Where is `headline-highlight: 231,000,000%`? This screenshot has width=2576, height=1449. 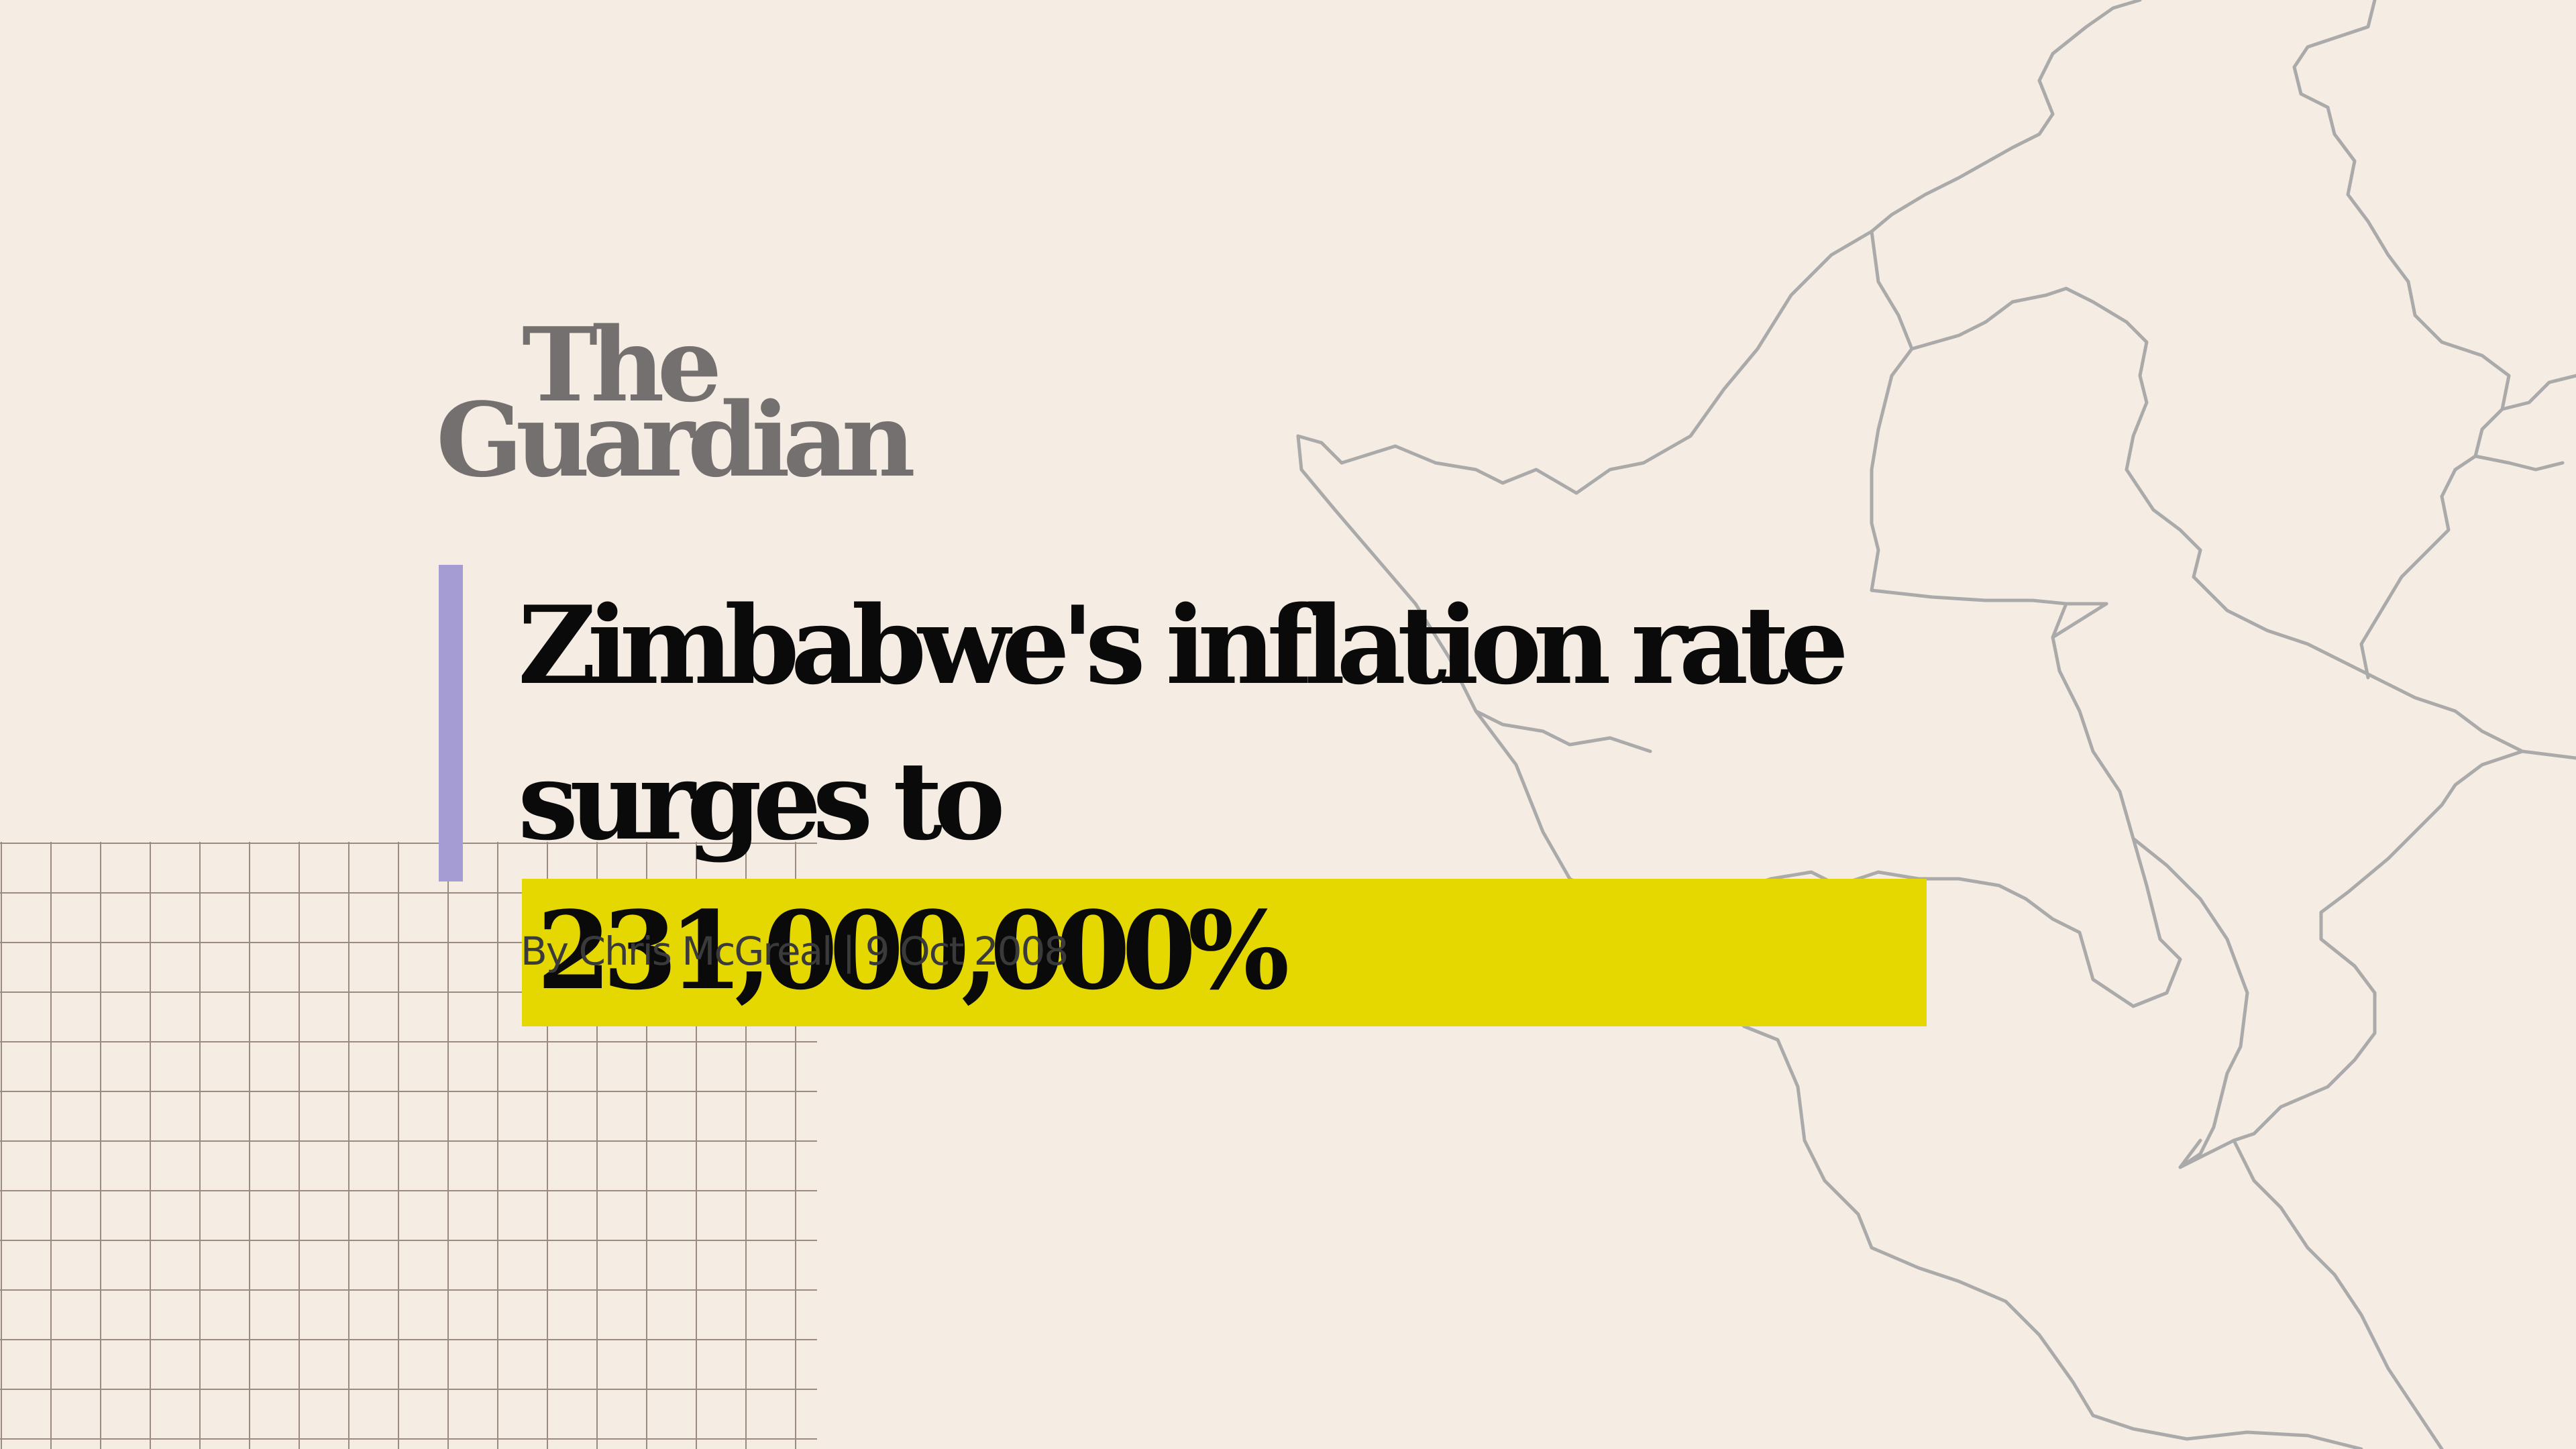
headline-highlight: 231,000,000% is located at coordinates (1224, 952).